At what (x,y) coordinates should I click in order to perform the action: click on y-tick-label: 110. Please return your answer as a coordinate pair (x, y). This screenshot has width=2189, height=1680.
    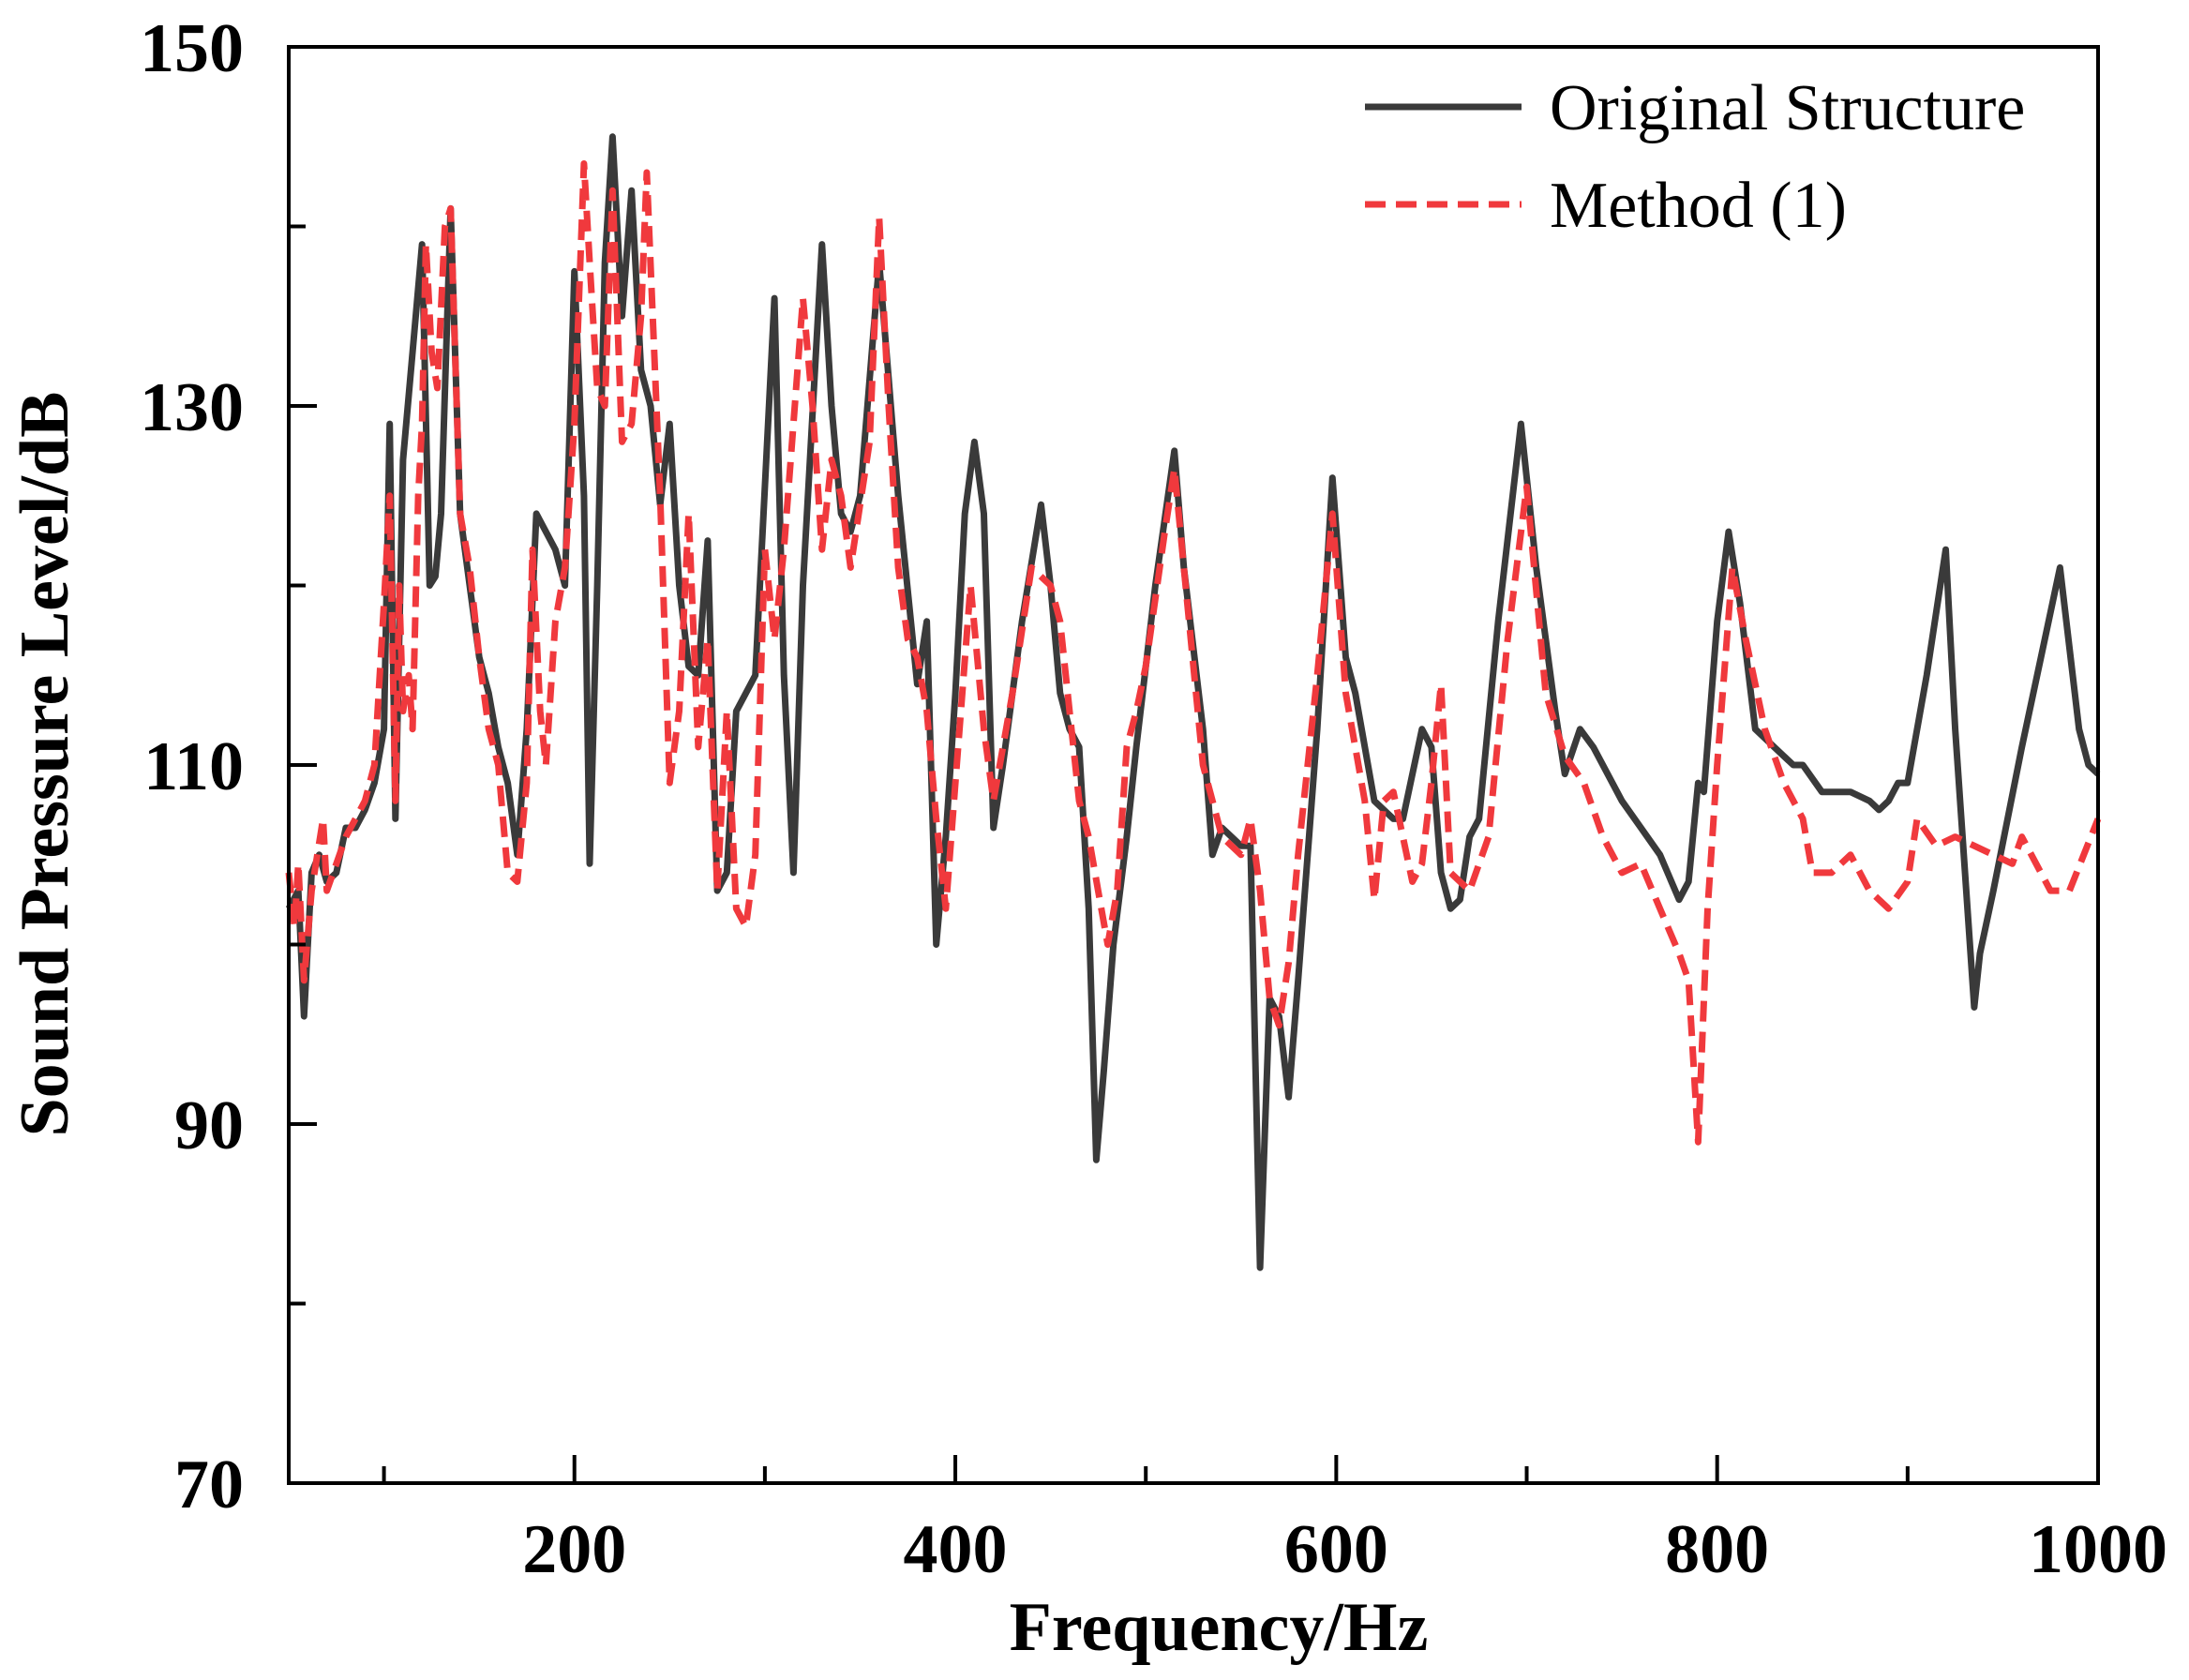
    Looking at the image, I should click on (193, 766).